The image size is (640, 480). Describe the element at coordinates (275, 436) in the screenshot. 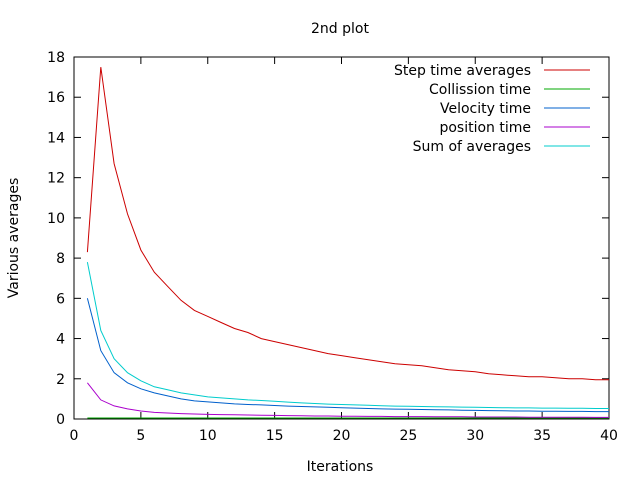

I see `x-tick-label: 15` at that location.